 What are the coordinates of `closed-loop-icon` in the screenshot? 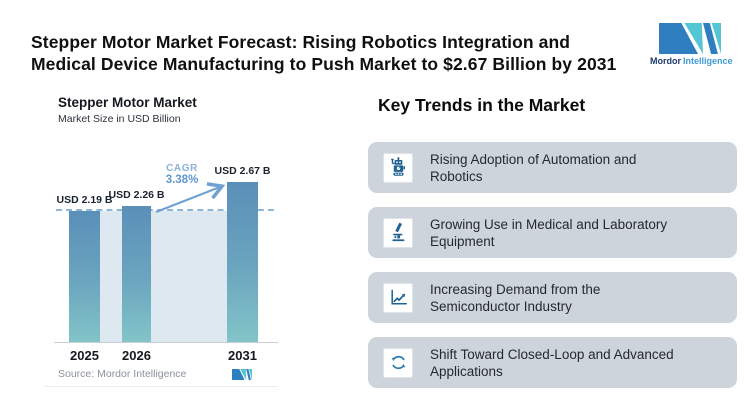 It's located at (398, 362).